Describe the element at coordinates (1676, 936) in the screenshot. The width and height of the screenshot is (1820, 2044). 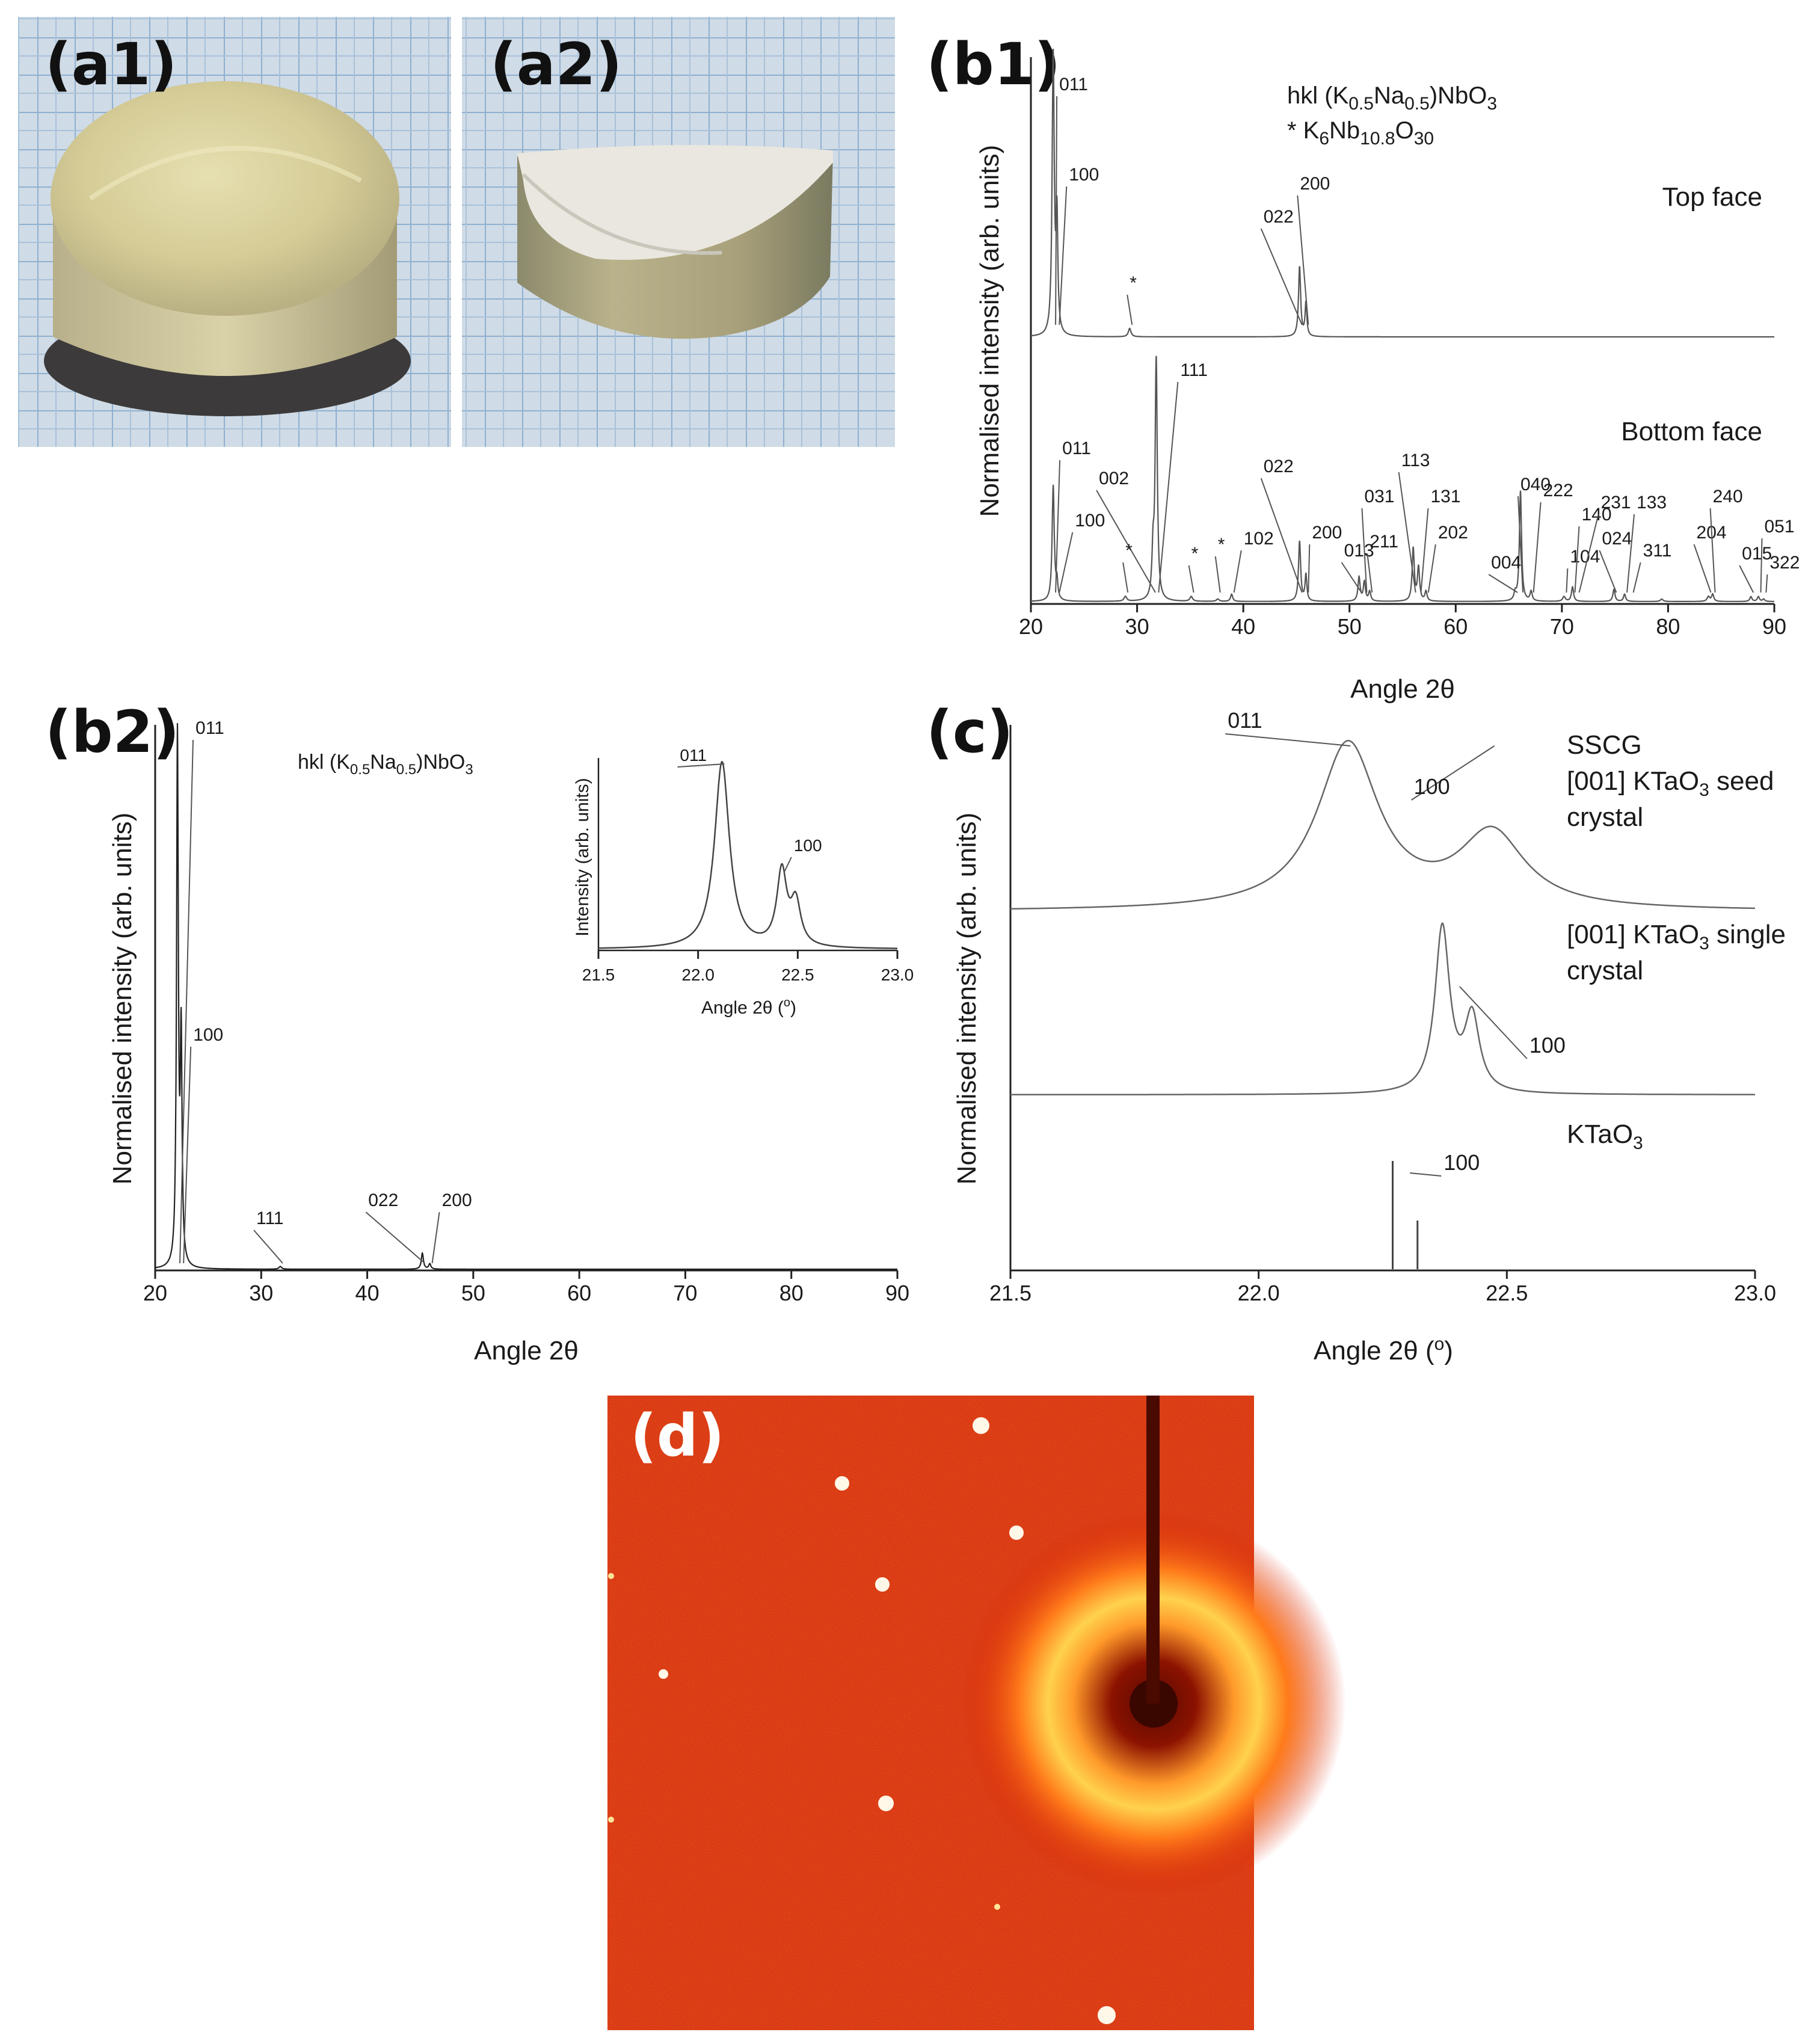
I see `c-series-2-label-a: [001] KTaO3 single` at that location.